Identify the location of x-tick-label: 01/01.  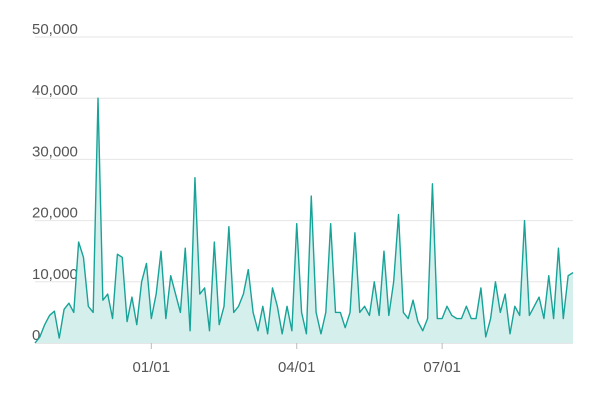
(152, 367).